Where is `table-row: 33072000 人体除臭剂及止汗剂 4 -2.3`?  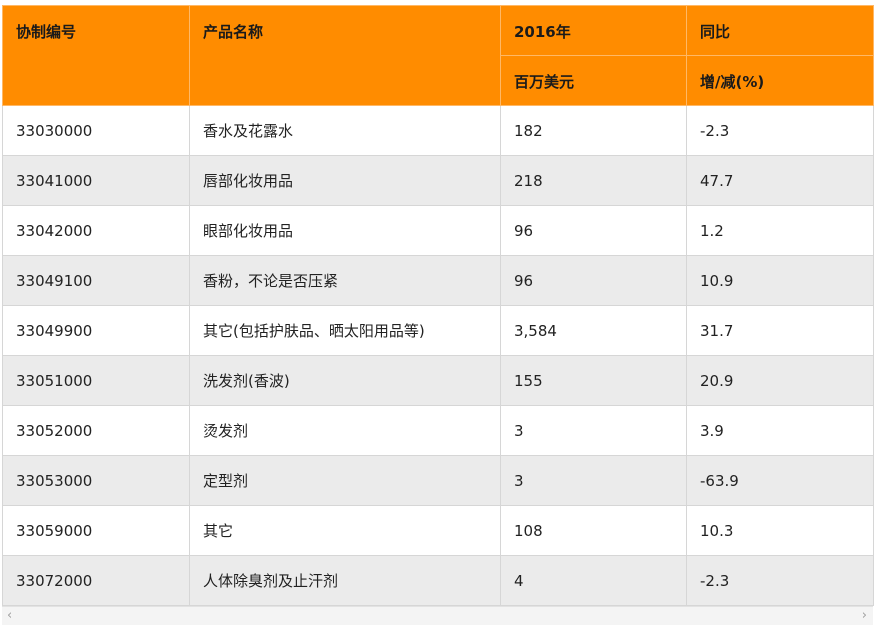
table-row: 33072000 人体除臭剂及止汗剂 4 -2.3 is located at coordinates (438, 580).